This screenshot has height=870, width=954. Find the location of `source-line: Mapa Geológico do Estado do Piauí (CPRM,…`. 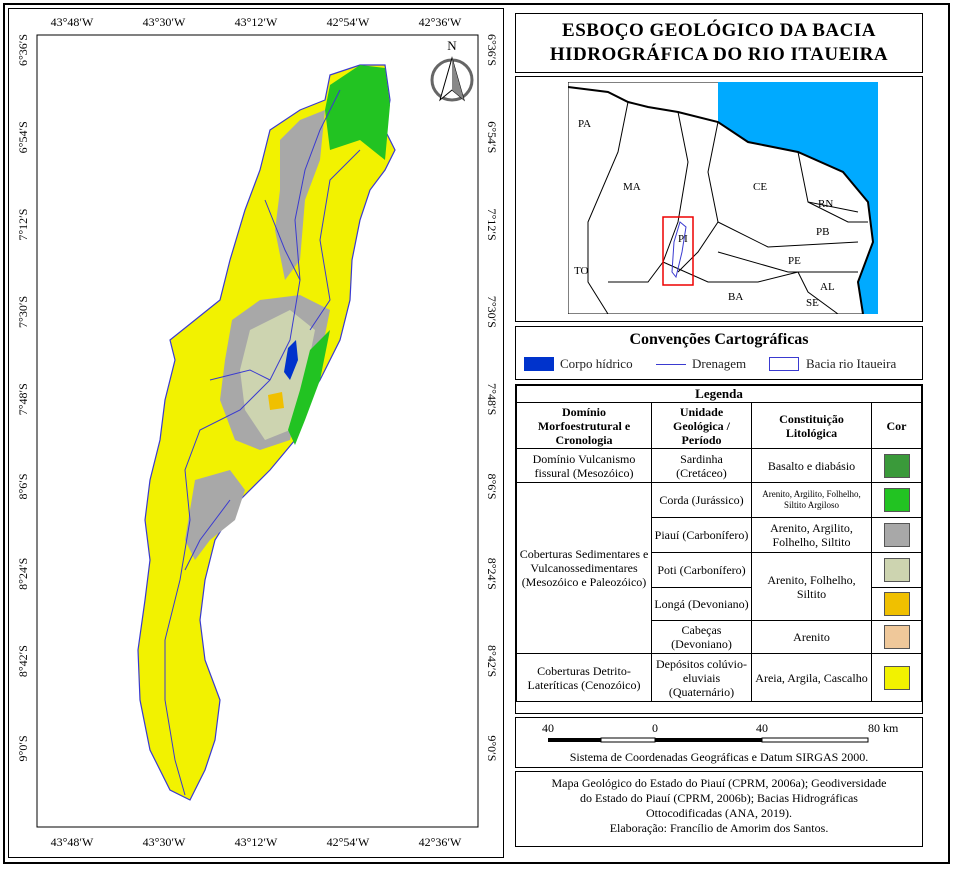

source-line: Mapa Geológico do Estado do Piauí (CPRM,… is located at coordinates (719, 783).